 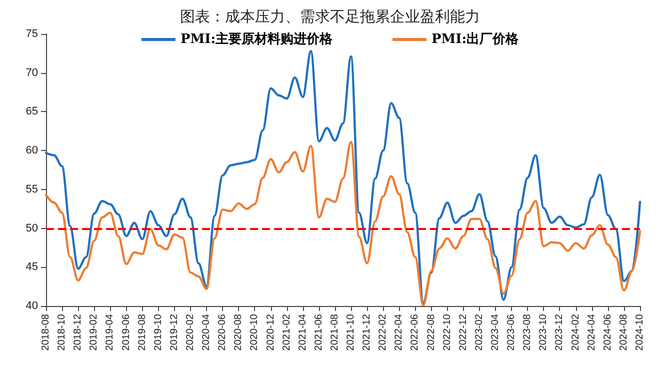 I want to click on y-tick-label: 70, so click(x=32, y=72).